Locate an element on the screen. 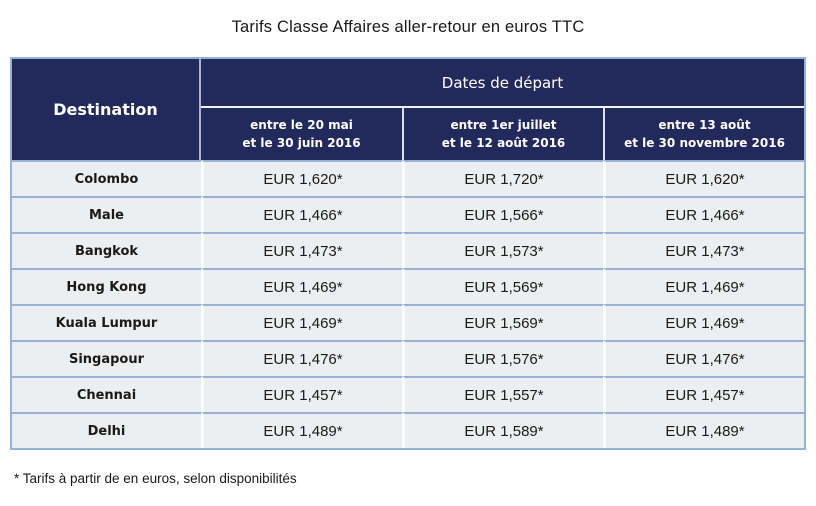  price-cell: EUR 1,576* is located at coordinates (502, 358).